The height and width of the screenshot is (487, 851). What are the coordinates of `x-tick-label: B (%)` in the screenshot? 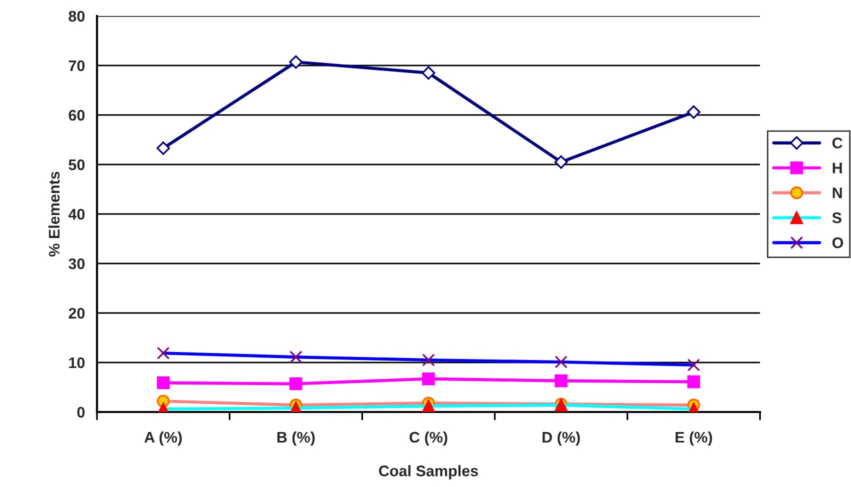 It's located at (296, 438).